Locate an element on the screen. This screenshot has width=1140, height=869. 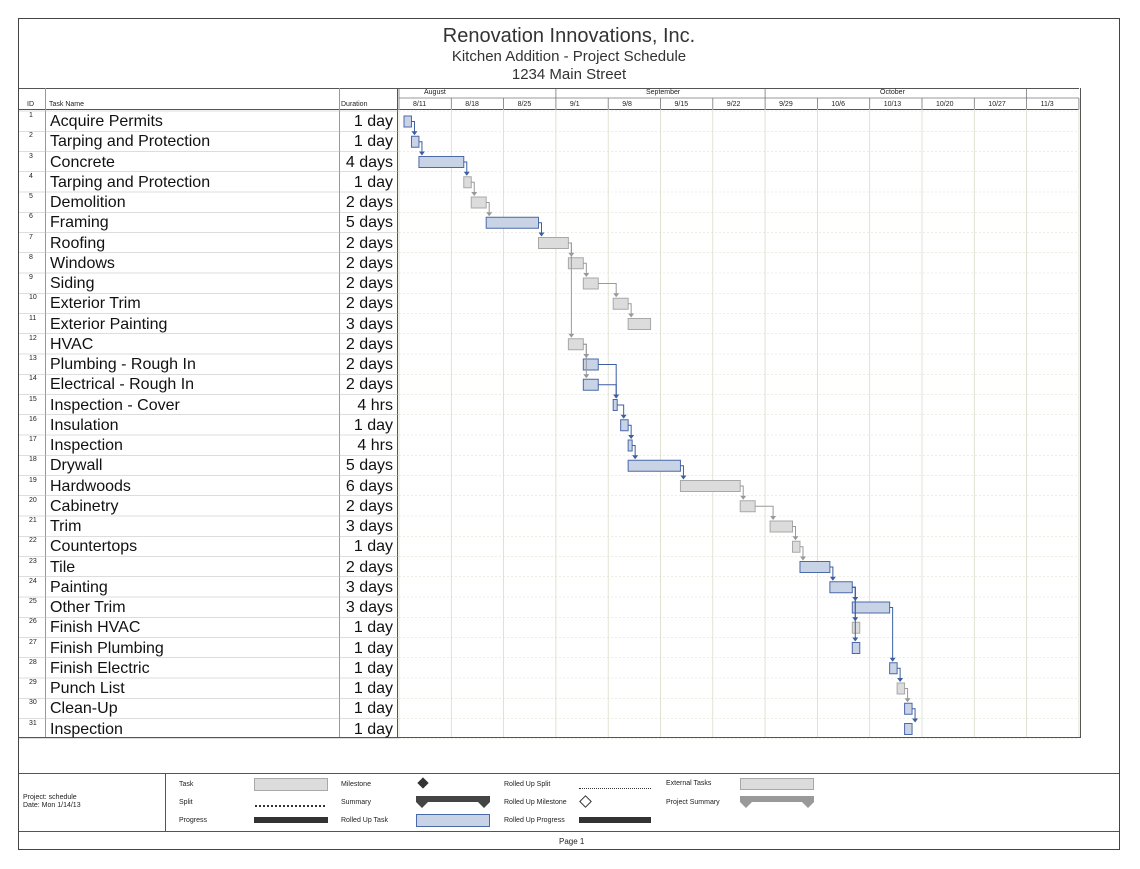
month-september: September is located at coordinates (663, 92).